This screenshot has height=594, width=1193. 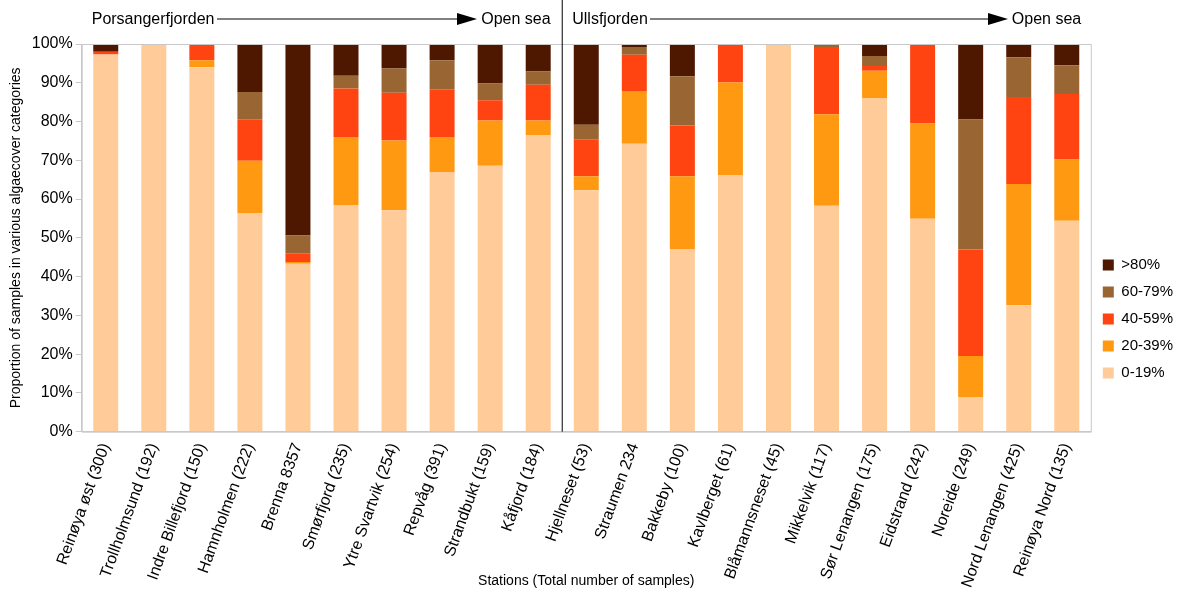 I want to click on y-tick-label: 20%, so click(x=56, y=353).